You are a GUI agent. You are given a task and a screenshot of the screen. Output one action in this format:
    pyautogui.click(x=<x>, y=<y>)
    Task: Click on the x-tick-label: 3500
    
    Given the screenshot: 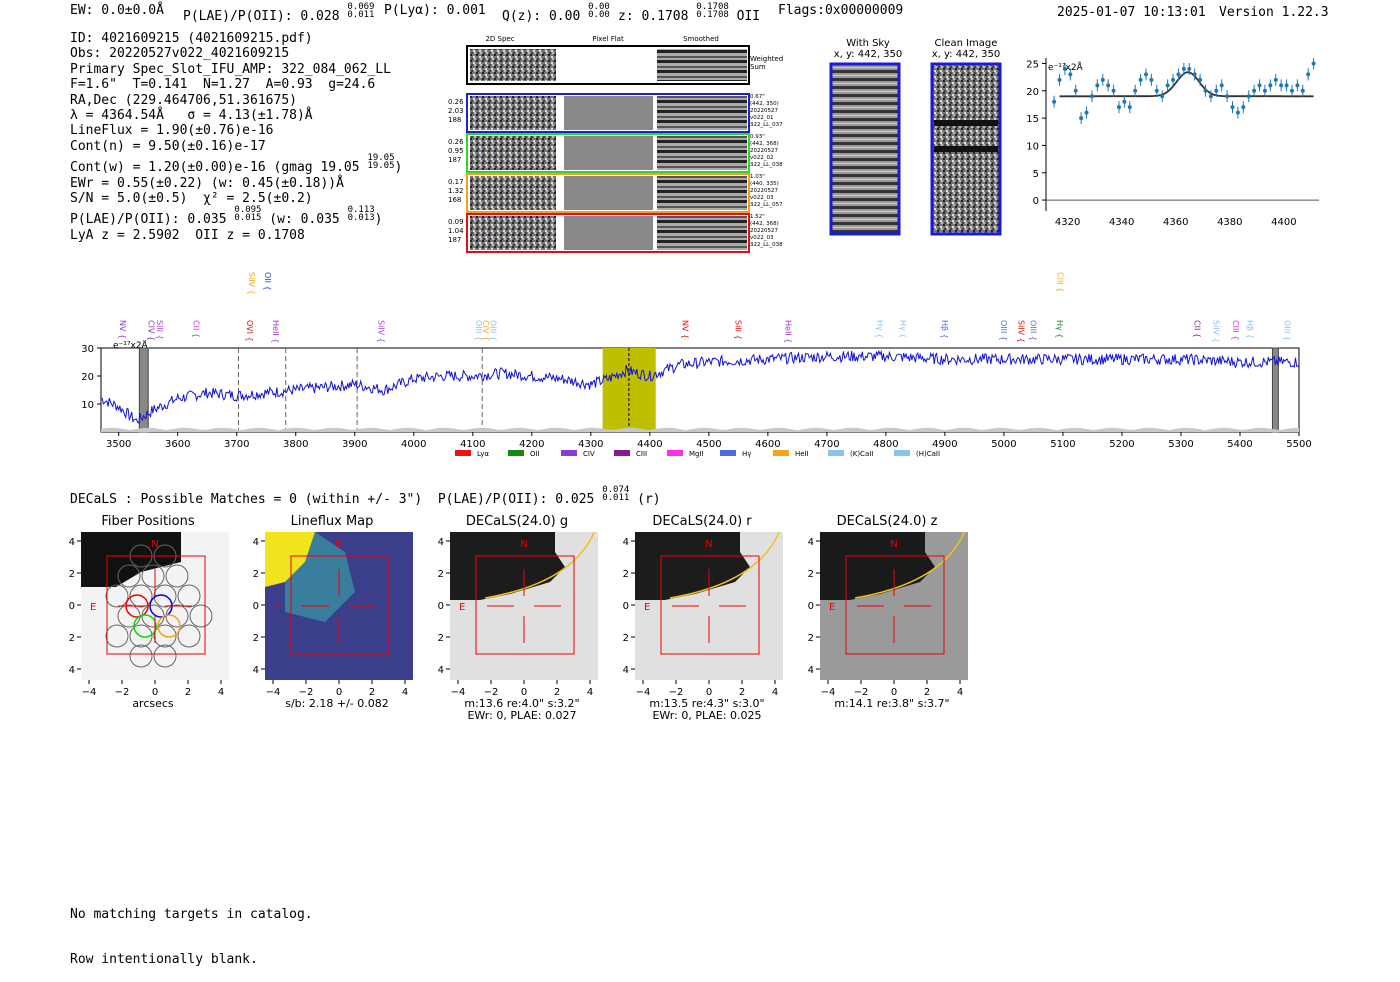 What is the action you would take?
    pyautogui.click(x=118, y=444)
    